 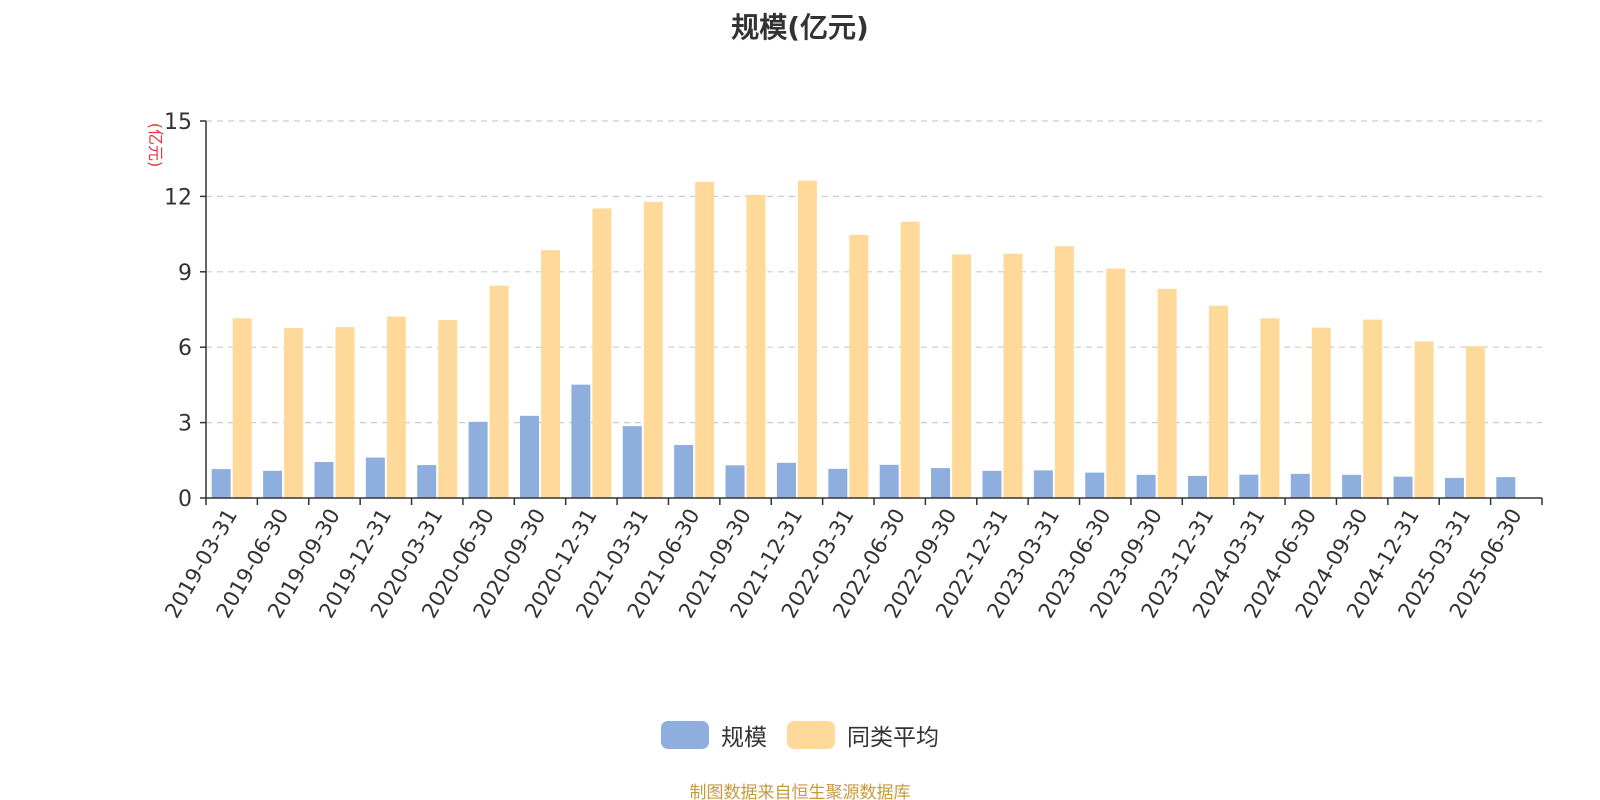 What do you see at coordinates (714, 735) in the screenshot?
I see `legend-item-scale: 规模` at bounding box center [714, 735].